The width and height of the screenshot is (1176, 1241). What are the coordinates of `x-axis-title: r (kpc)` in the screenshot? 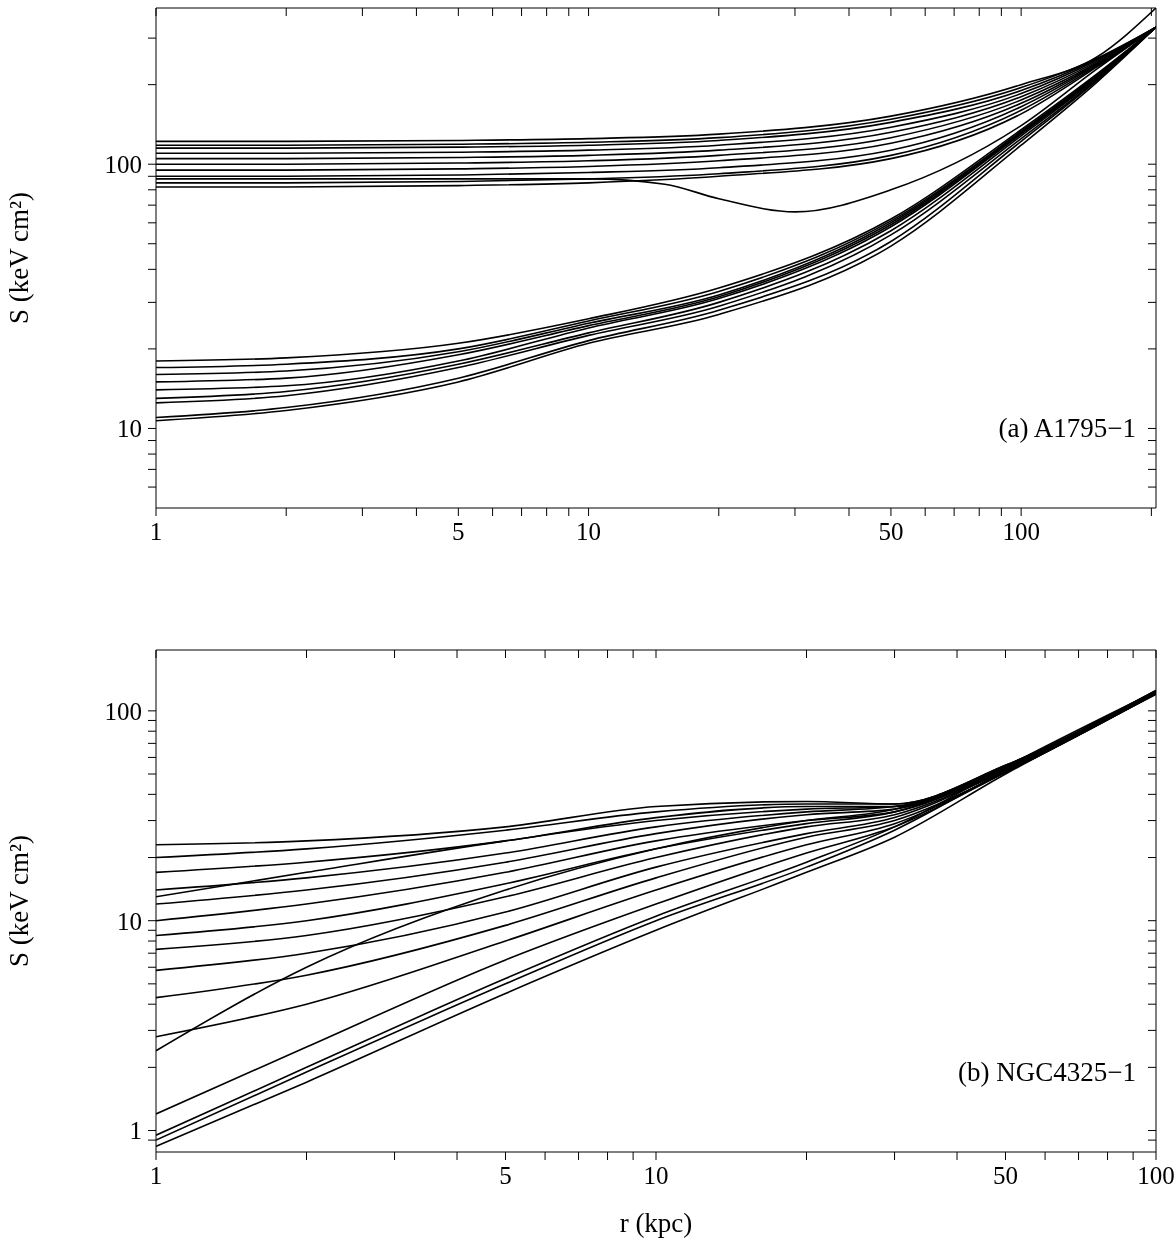 It's located at (656, 1223).